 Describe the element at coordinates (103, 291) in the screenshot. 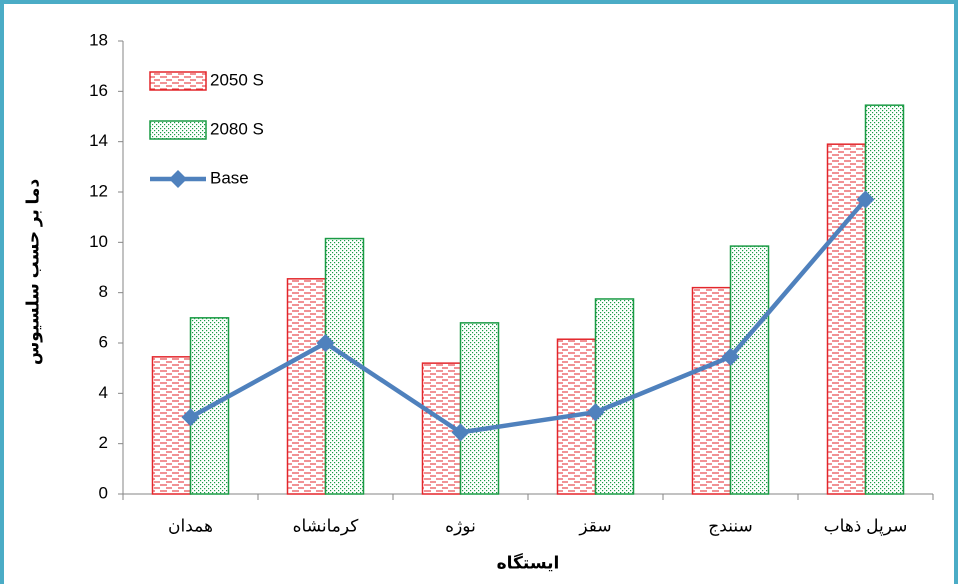

I see `y-tick-label: 8` at that location.